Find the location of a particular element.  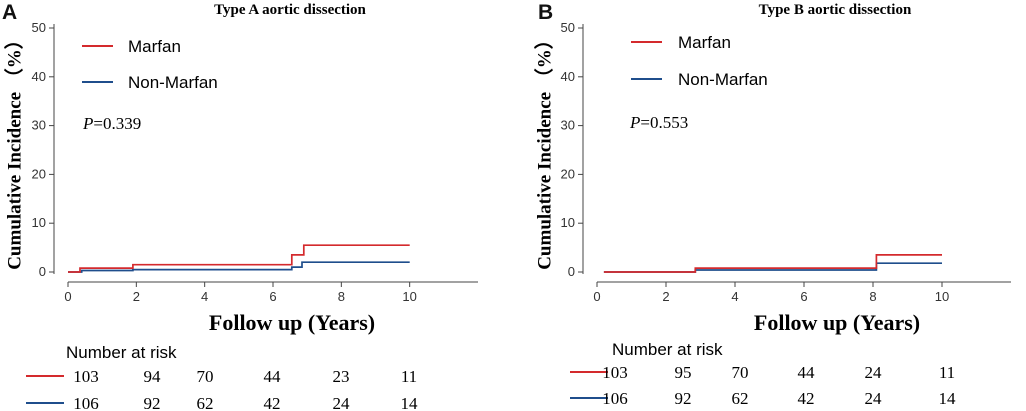

risk-count: 95 is located at coordinates (683, 372).